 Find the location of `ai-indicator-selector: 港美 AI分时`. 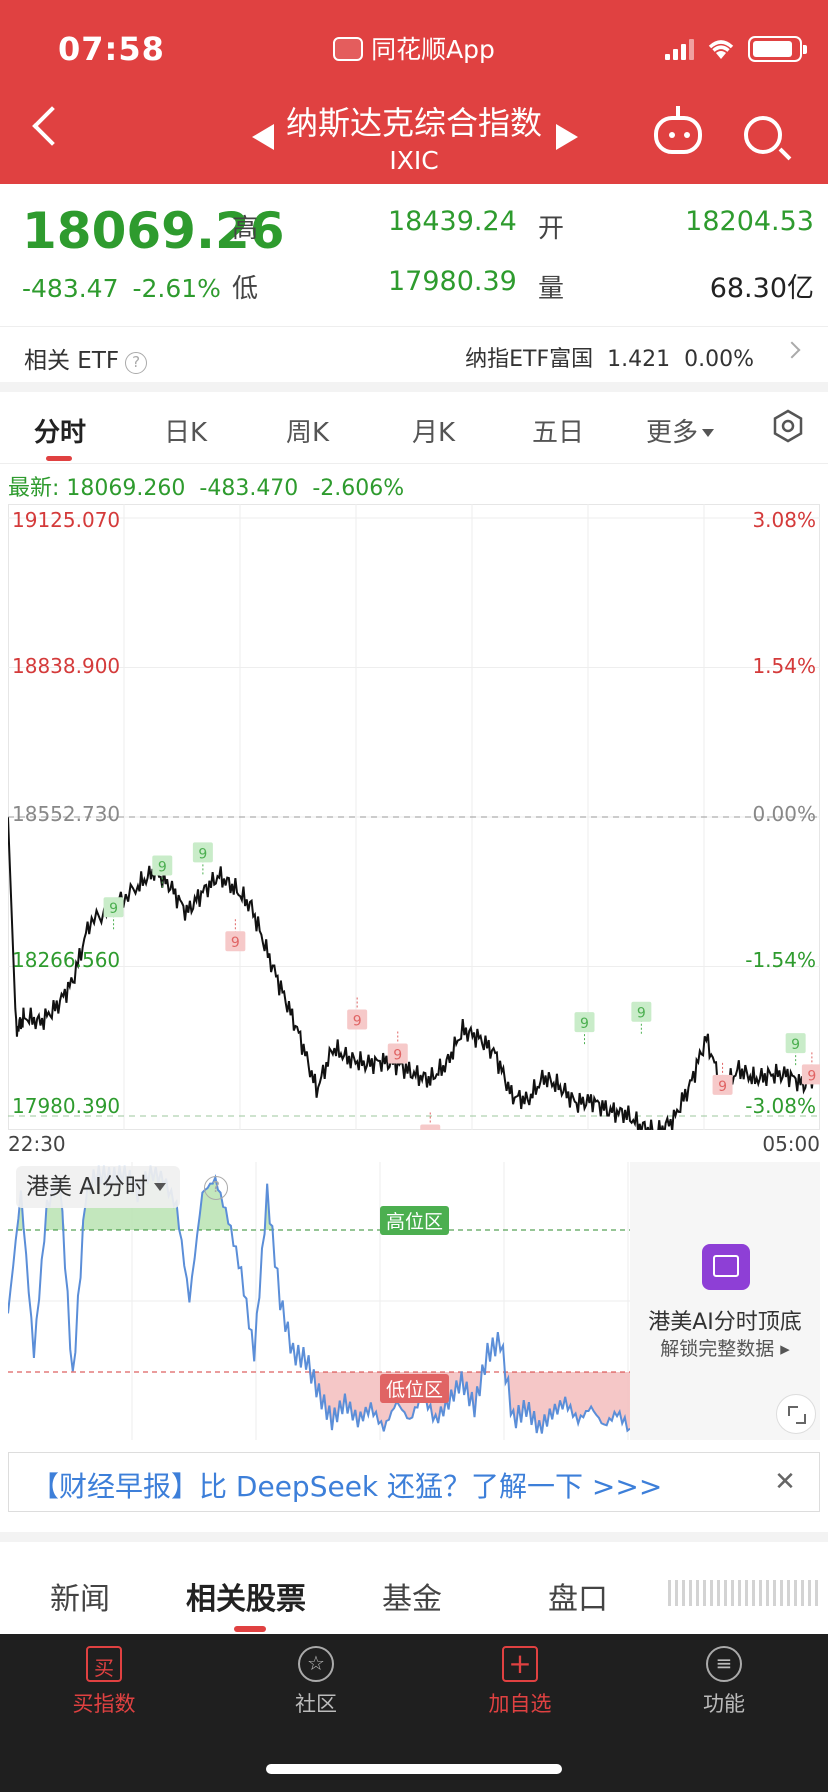

ai-indicator-selector: 港美 AI分时 is located at coordinates (98, 1187).